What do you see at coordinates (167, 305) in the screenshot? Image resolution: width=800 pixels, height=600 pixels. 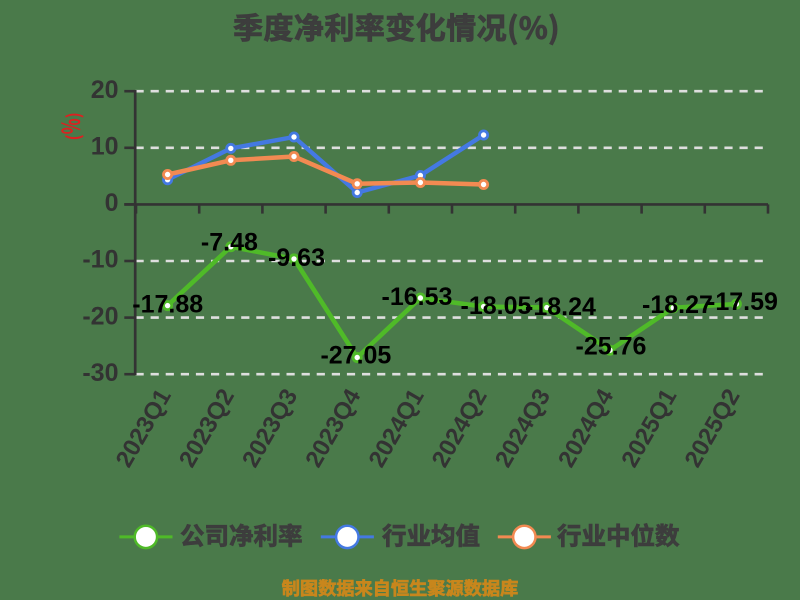 I see `svg-text: -17.88` at bounding box center [167, 305].